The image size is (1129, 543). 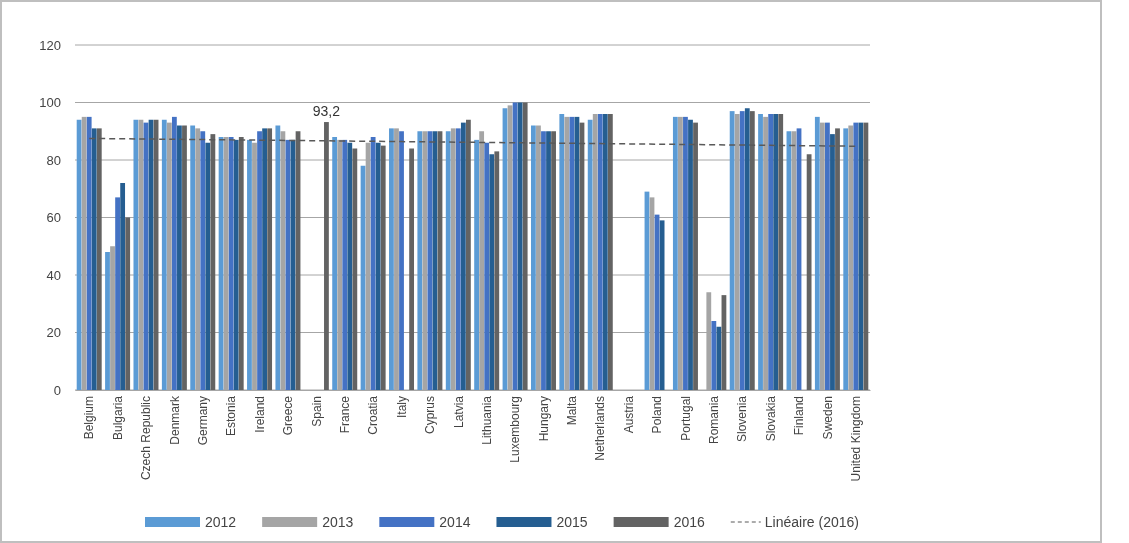 What do you see at coordinates (742, 419) in the screenshot?
I see `x-tick-label: Slovenia` at bounding box center [742, 419].